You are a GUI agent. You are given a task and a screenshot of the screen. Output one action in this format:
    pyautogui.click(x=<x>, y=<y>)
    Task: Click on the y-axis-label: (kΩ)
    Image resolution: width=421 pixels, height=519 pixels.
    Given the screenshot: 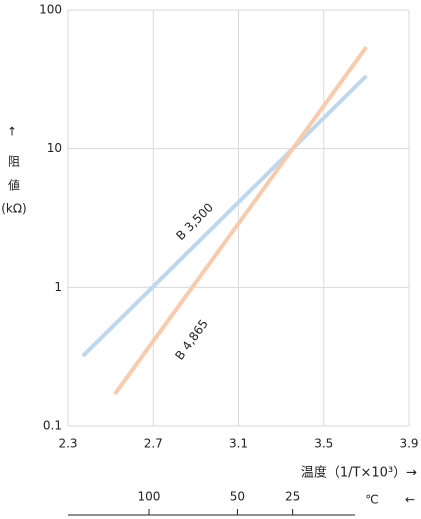 What is the action you would take?
    pyautogui.click(x=13, y=209)
    